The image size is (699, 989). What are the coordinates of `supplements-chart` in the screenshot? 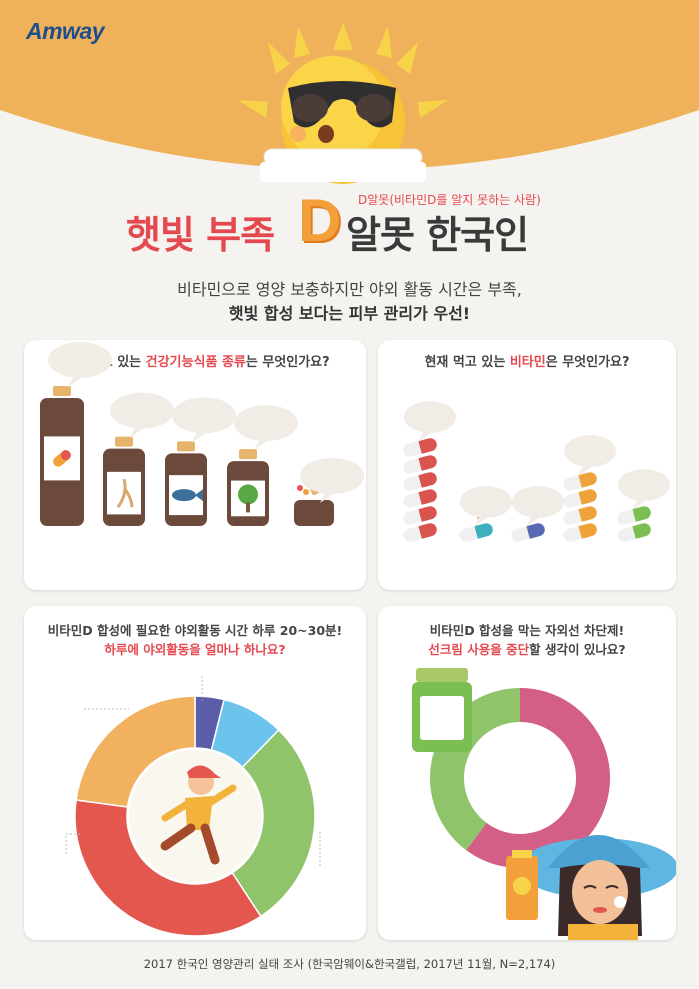 It's located at (202, 434).